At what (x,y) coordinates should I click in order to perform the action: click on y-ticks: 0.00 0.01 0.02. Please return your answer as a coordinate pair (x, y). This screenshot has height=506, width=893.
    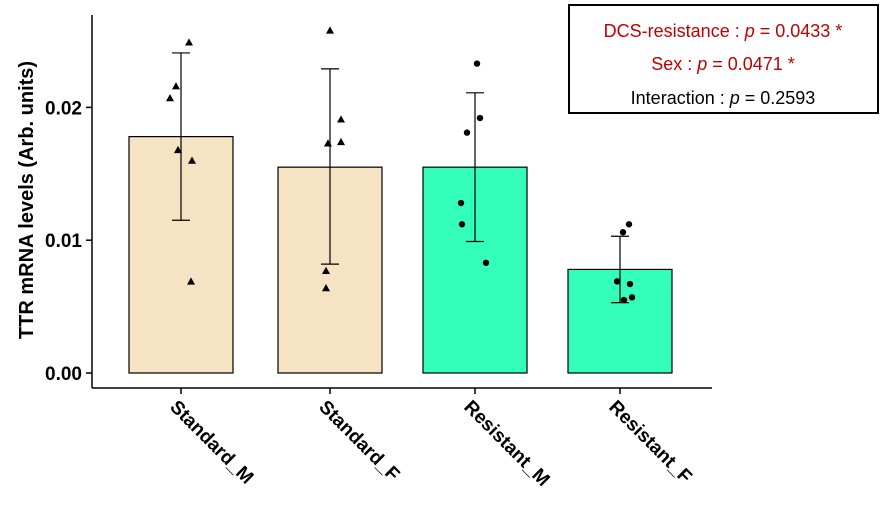
    Looking at the image, I should click on (68, 241).